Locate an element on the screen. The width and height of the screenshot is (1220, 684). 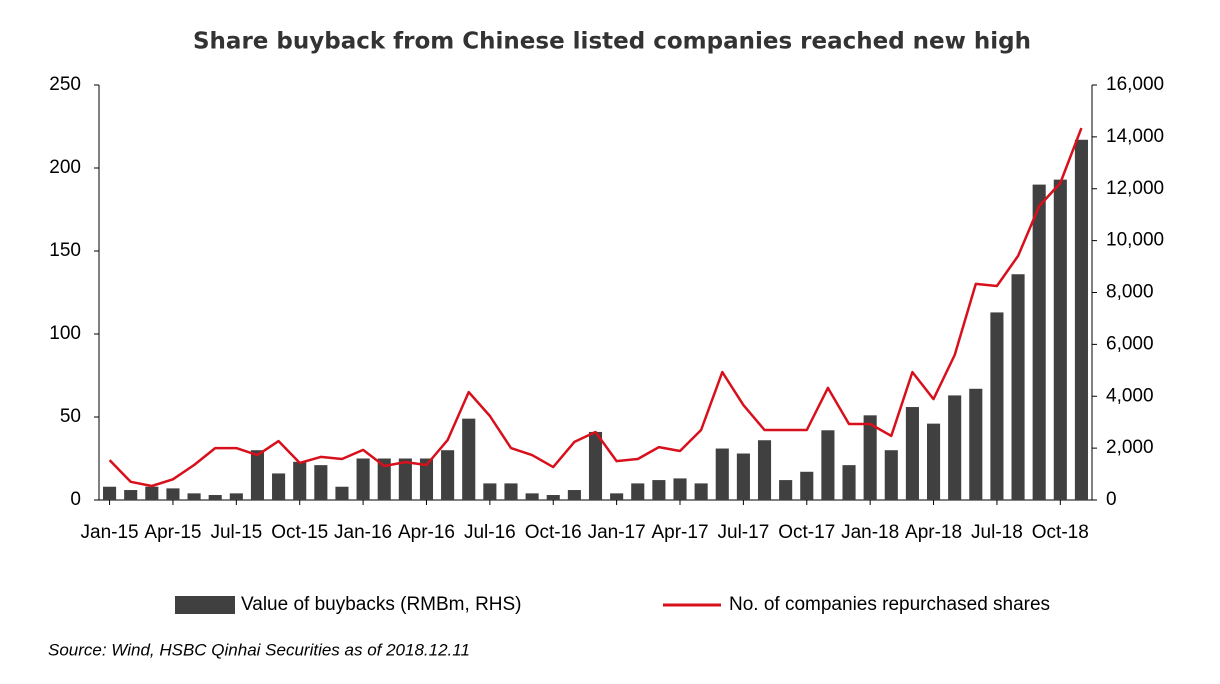
y2-tick-label: 0 is located at coordinates (1111, 499).